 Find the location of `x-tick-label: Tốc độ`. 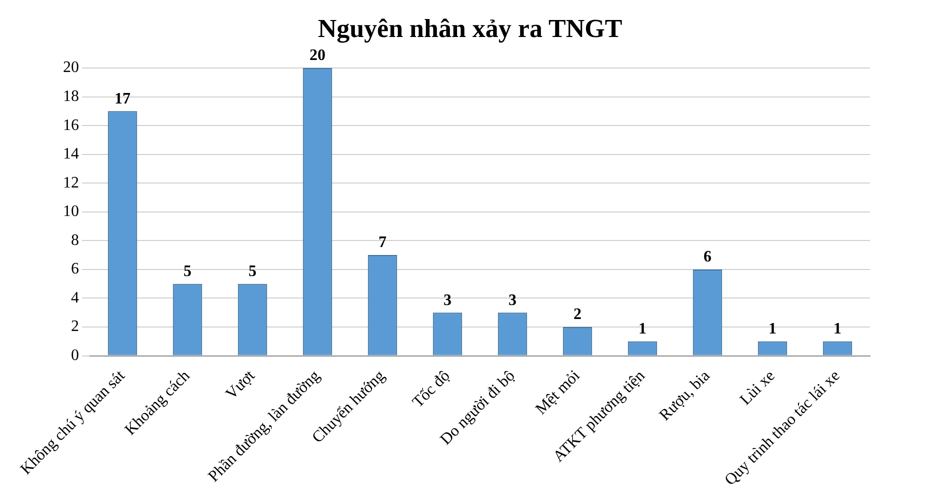

x-tick-label: Tốc độ is located at coordinates (432, 389).